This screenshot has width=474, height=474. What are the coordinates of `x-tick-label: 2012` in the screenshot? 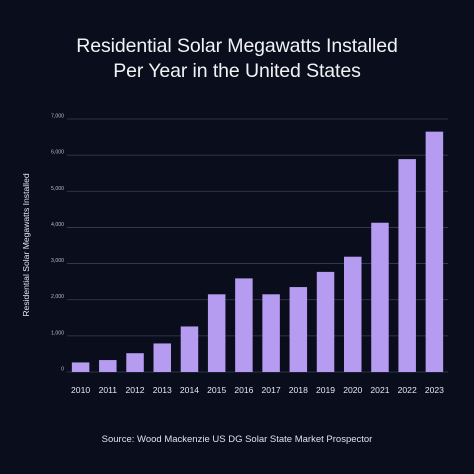 It's located at (134, 390).